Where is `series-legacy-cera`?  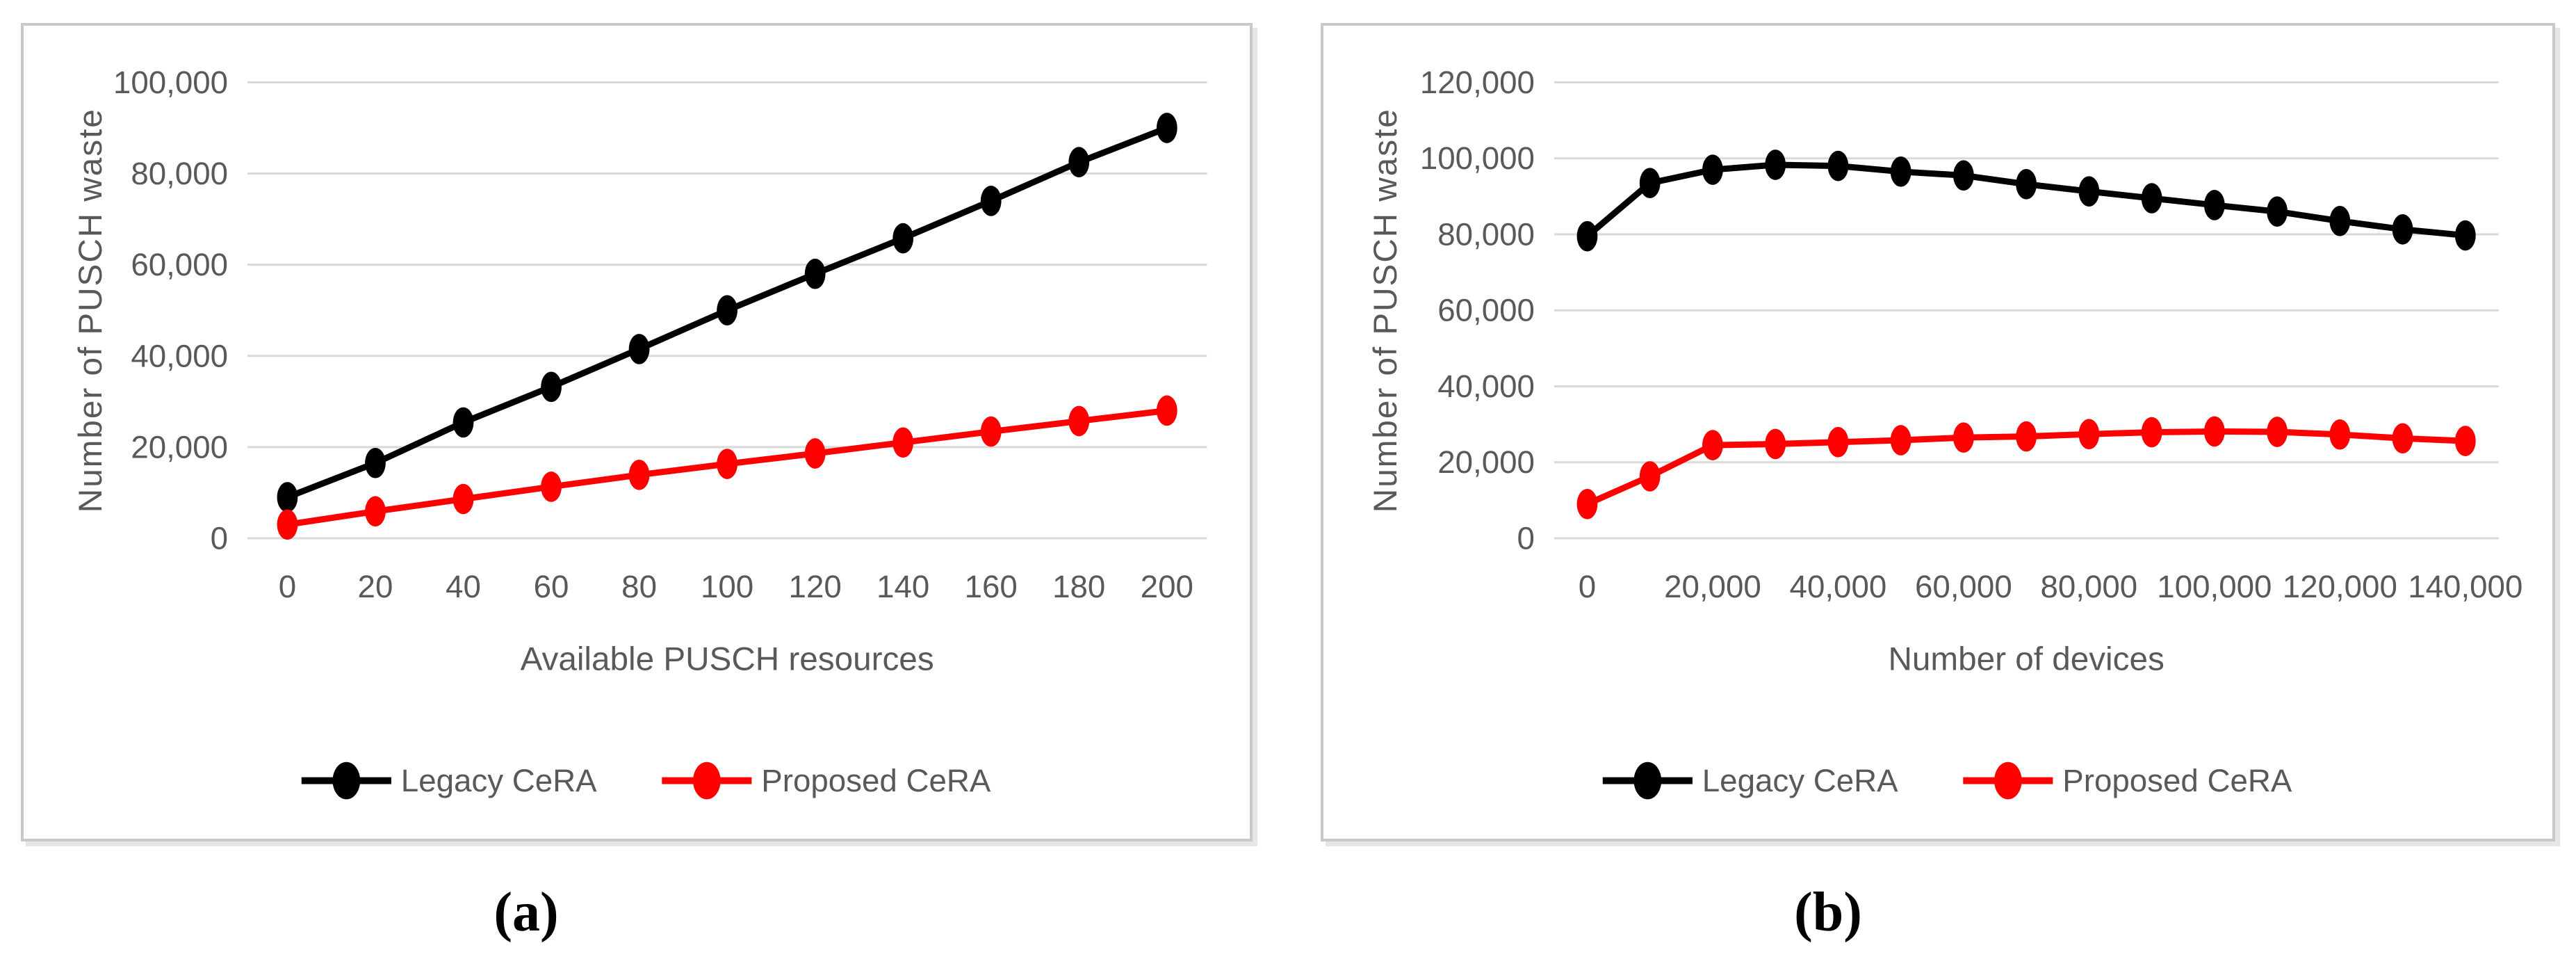
series-legacy-cera is located at coordinates (2026, 201).